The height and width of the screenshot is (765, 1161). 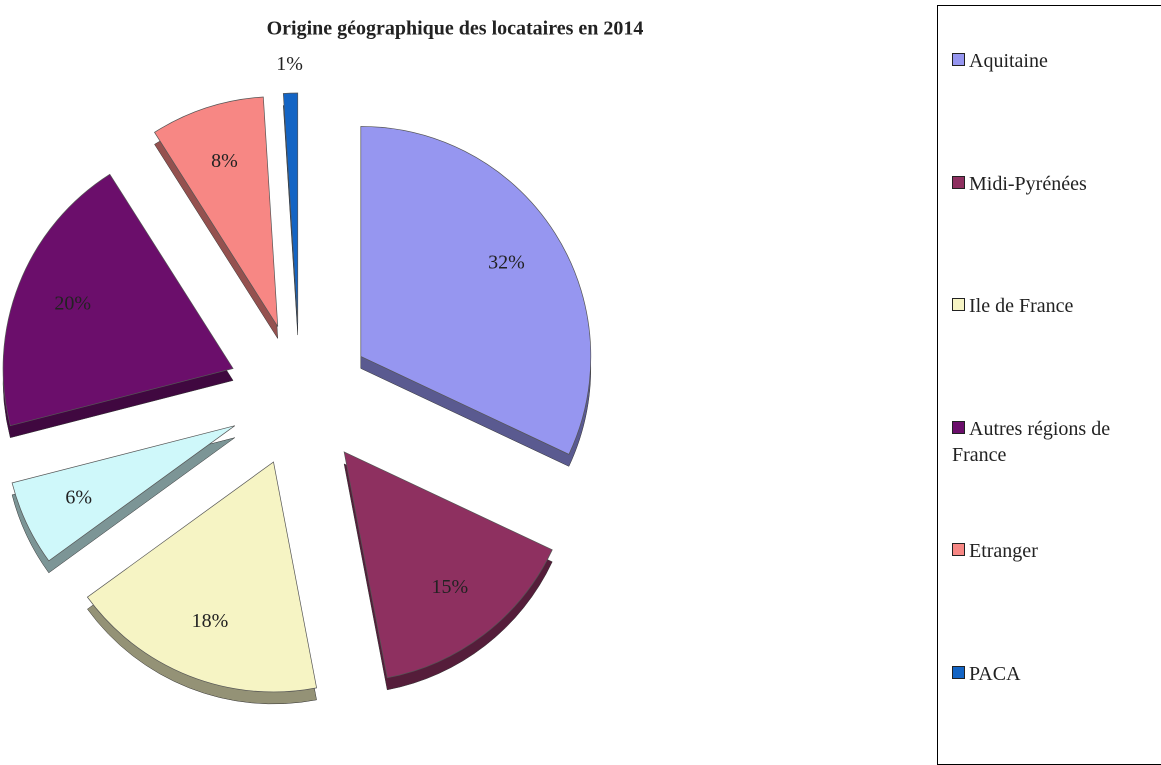 What do you see at coordinates (1056, 551) in the screenshot?
I see `legend-entry: Etranger` at bounding box center [1056, 551].